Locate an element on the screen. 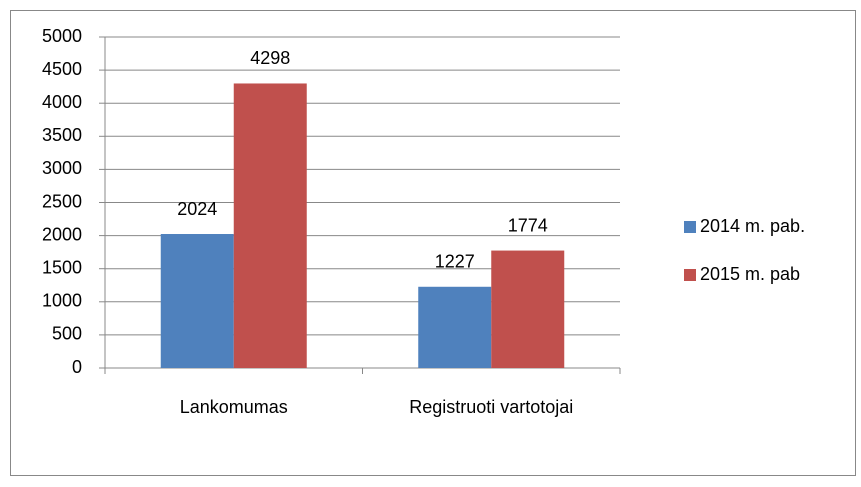 This screenshot has height=487, width=861. y-tick-label: 500 is located at coordinates (67, 334).